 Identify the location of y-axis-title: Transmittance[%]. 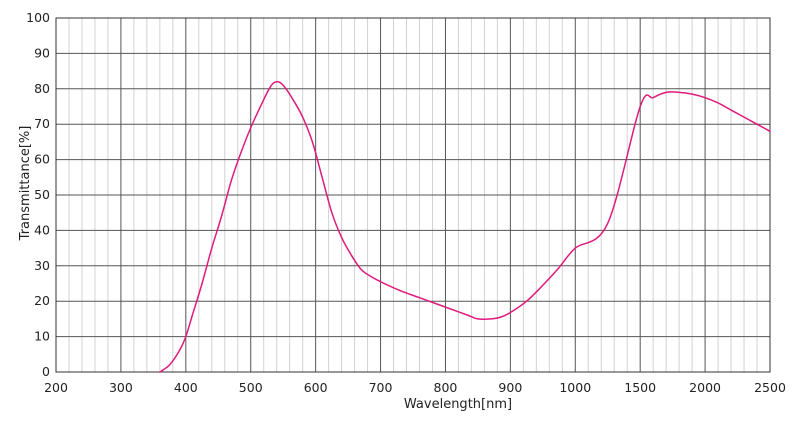
(25, 184).